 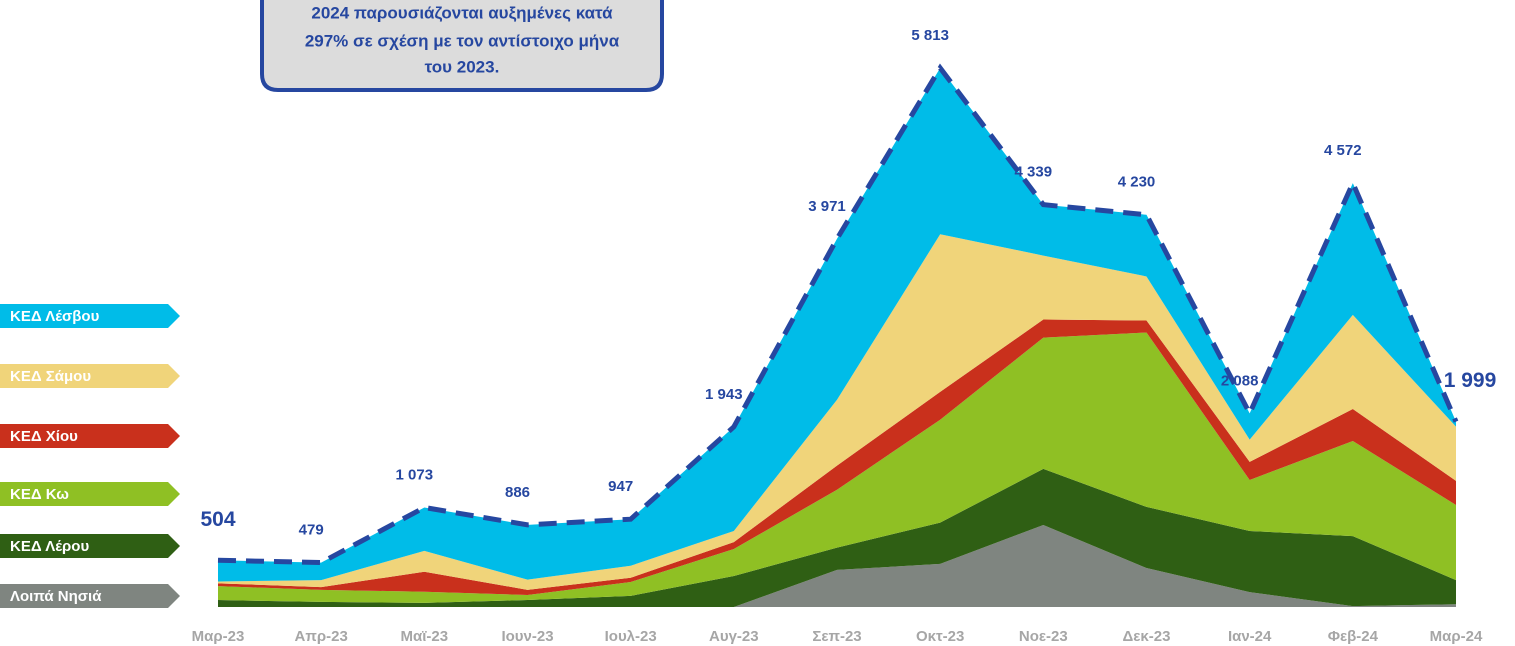 I want to click on total-label: 504, so click(x=217, y=519).